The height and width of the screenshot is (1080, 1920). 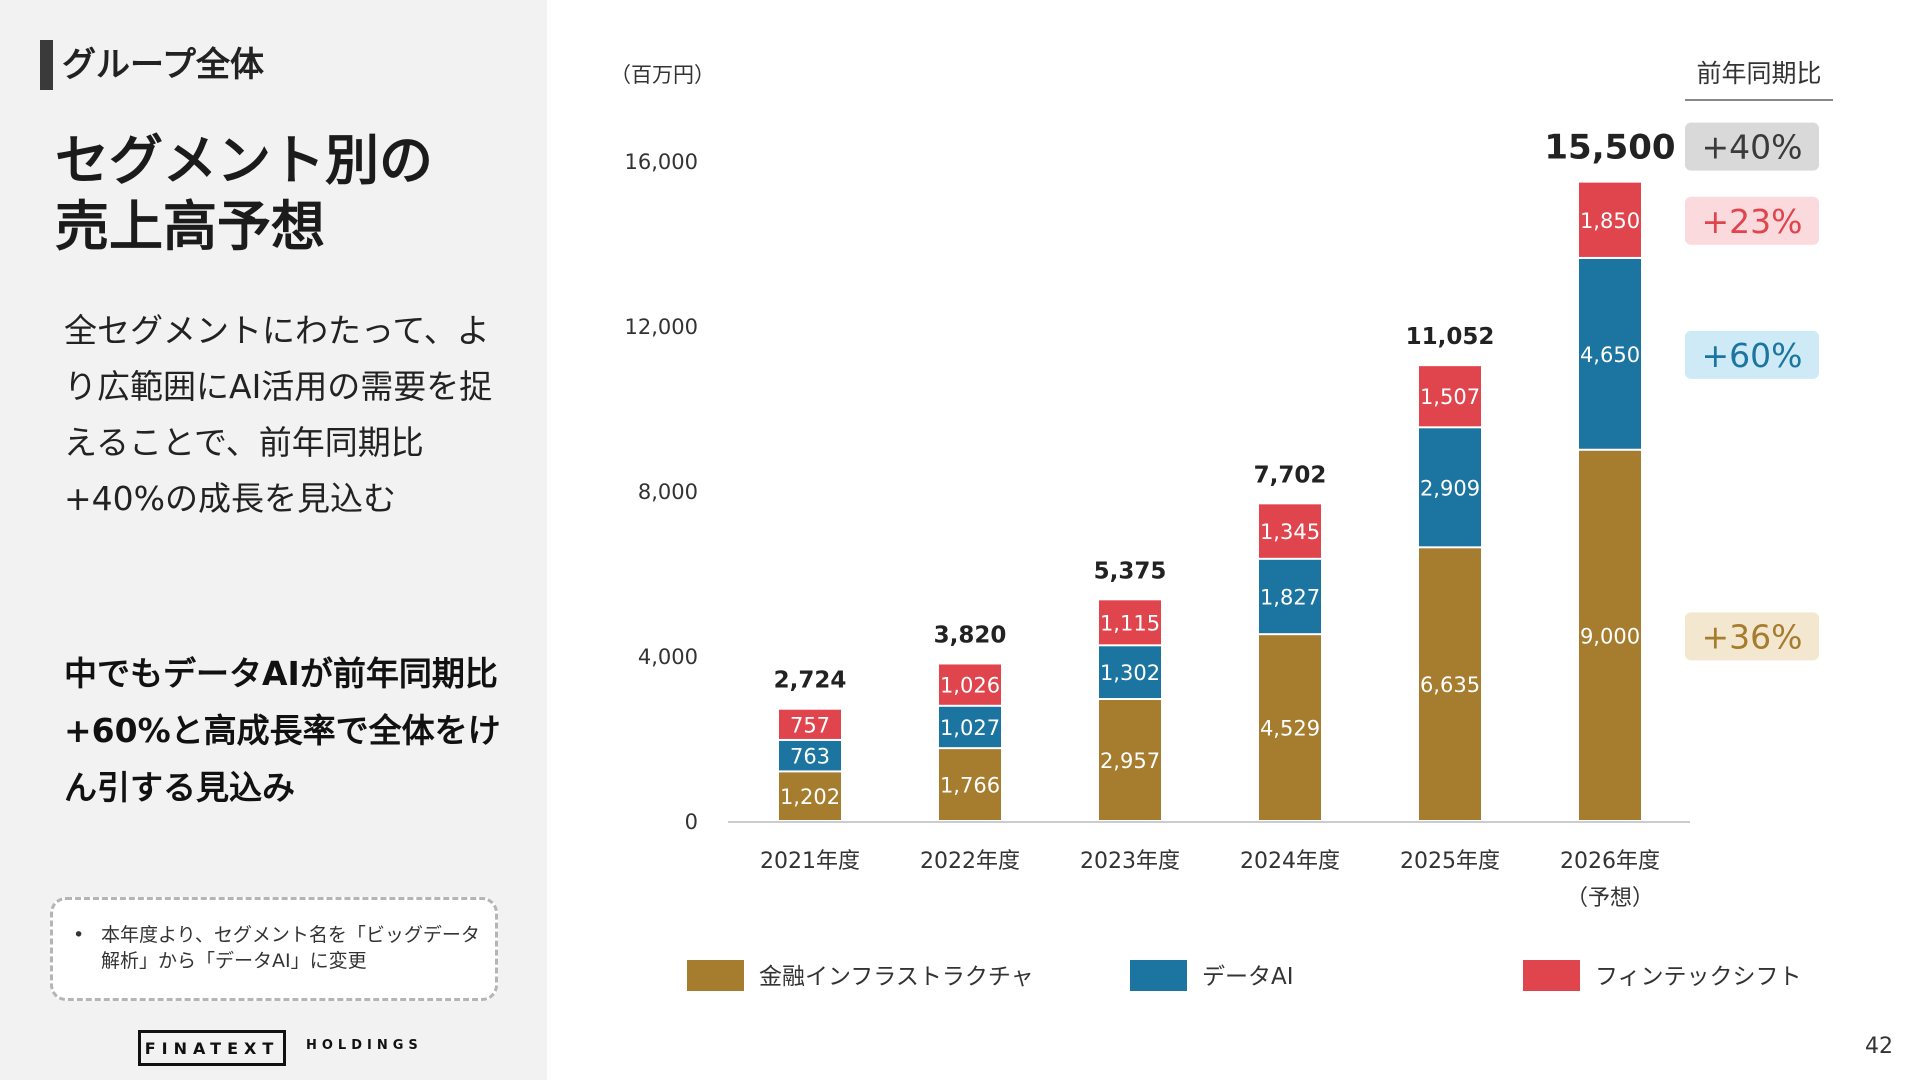 What do you see at coordinates (1290, 861) in the screenshot?
I see `x-tick-label: 2024年度` at bounding box center [1290, 861].